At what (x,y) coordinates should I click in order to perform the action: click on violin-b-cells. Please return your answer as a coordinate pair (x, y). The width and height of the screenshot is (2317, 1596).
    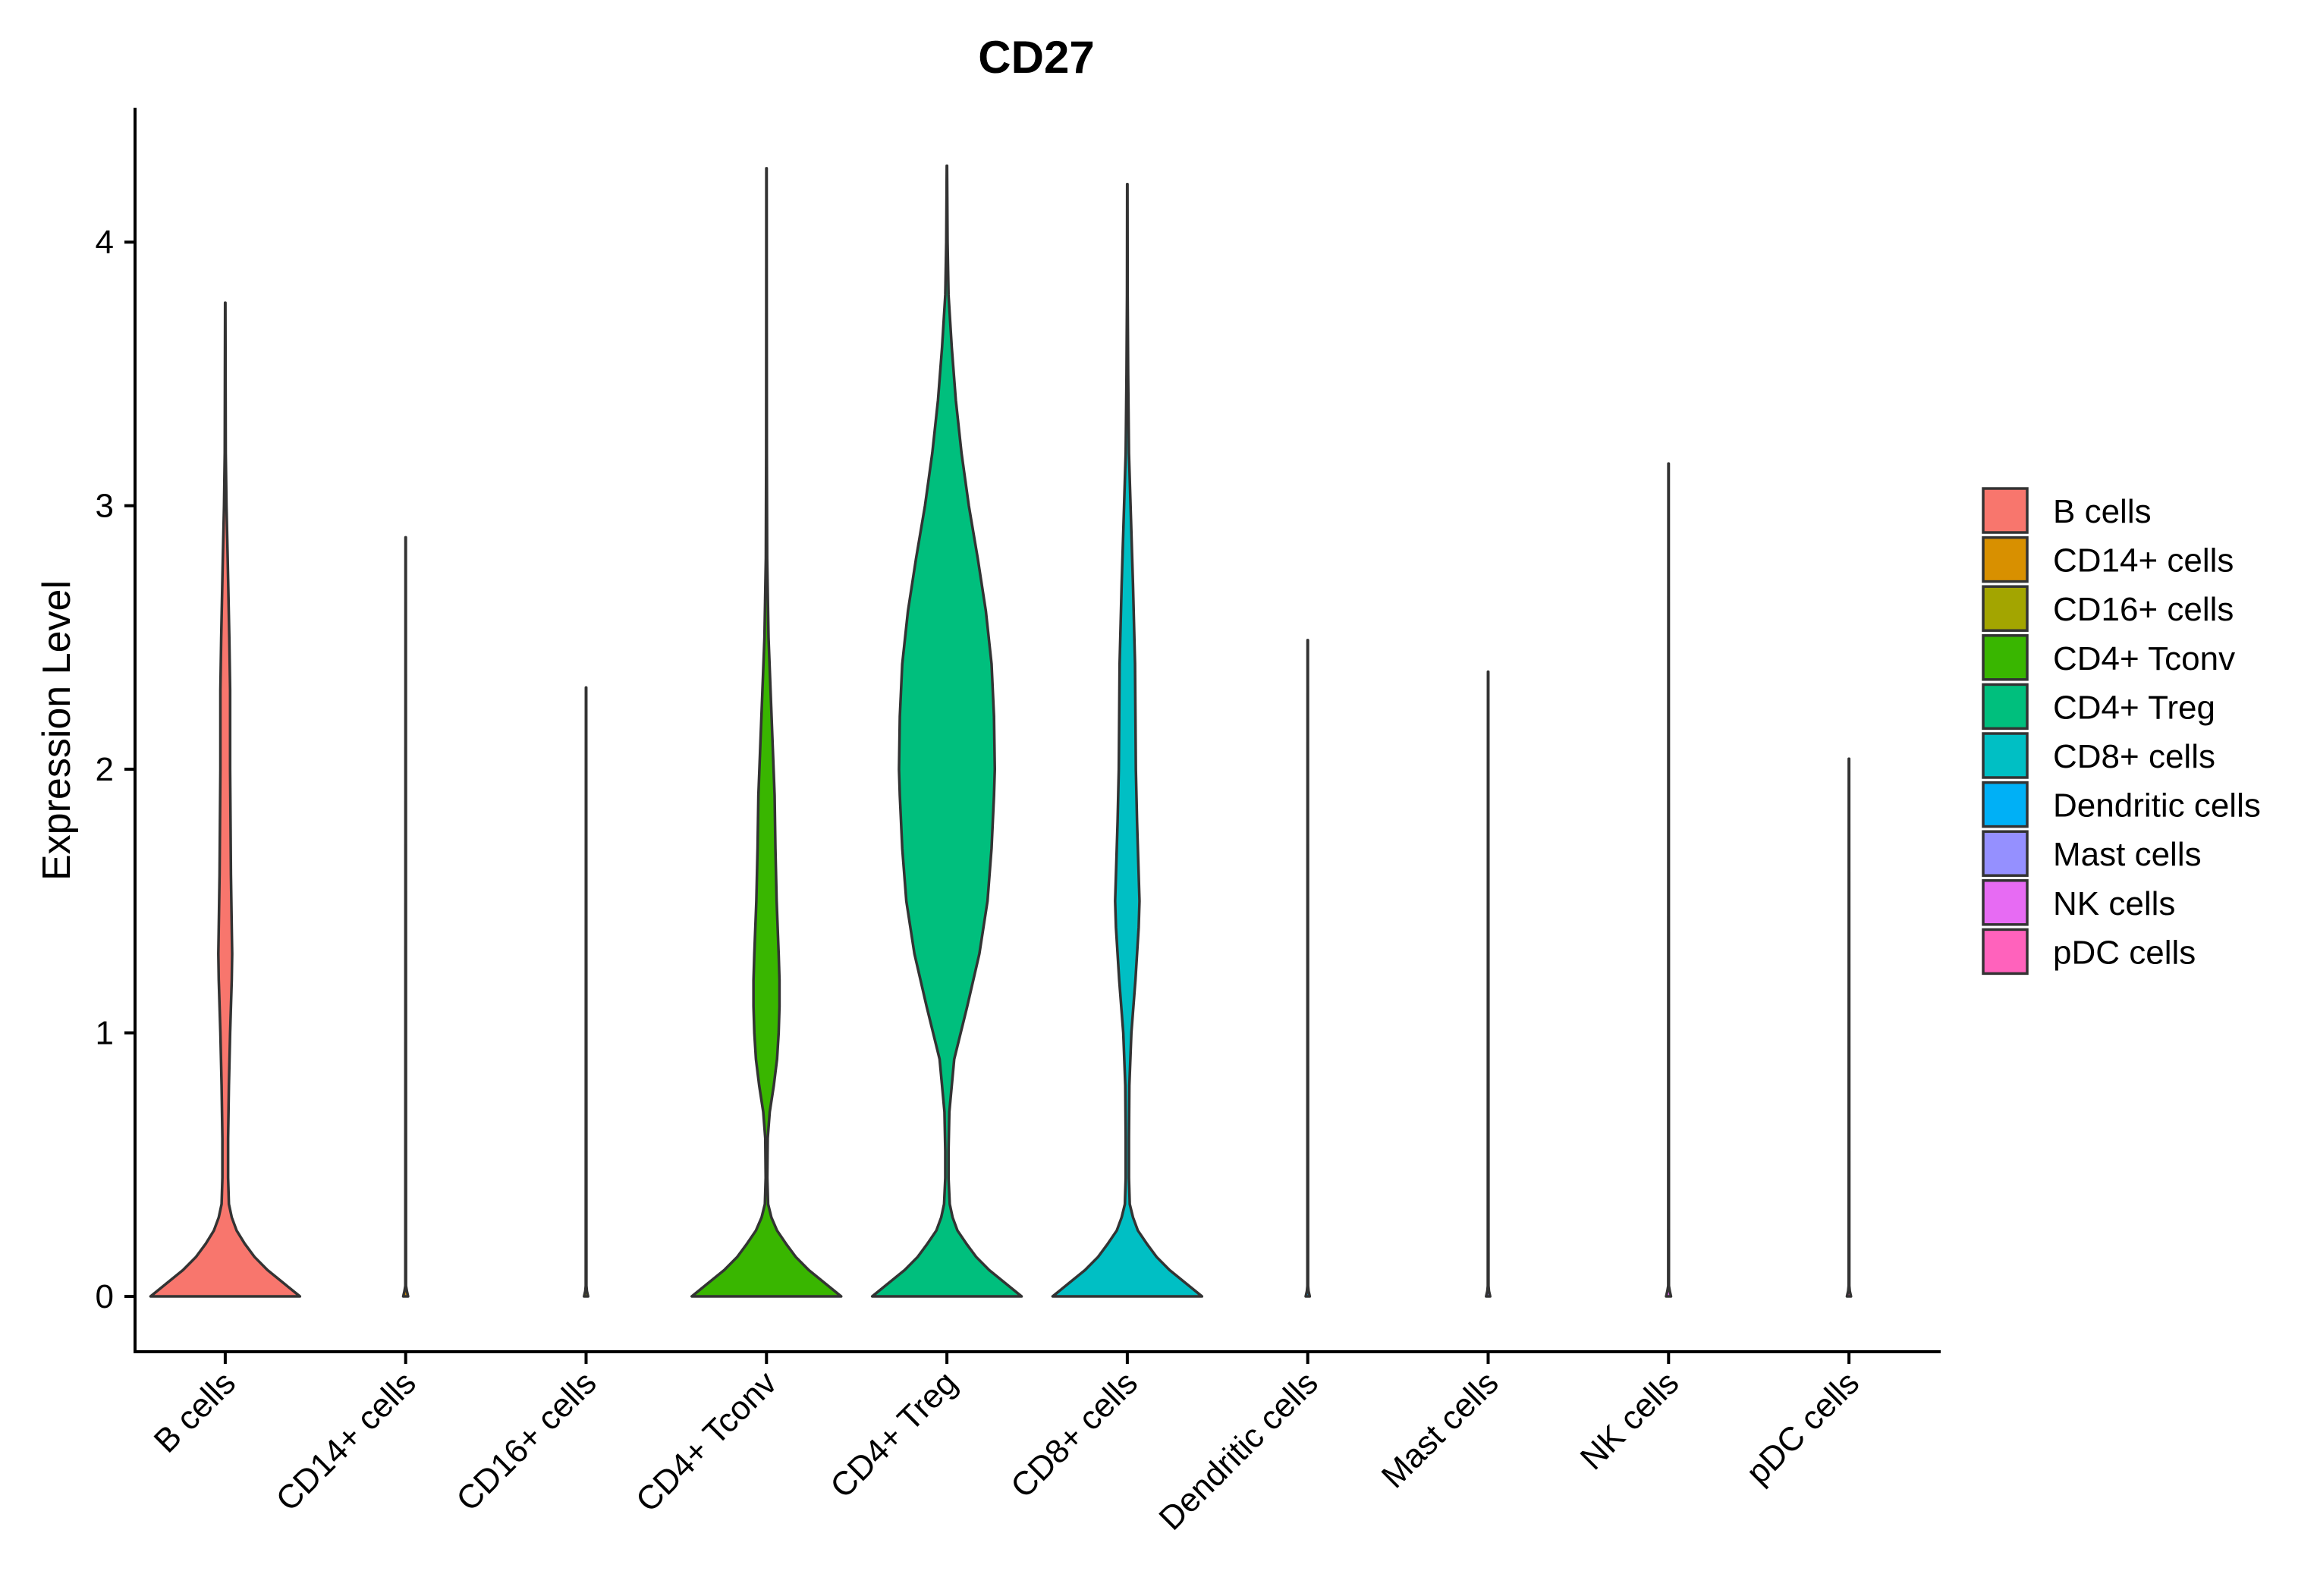
    Looking at the image, I should click on (225, 800).